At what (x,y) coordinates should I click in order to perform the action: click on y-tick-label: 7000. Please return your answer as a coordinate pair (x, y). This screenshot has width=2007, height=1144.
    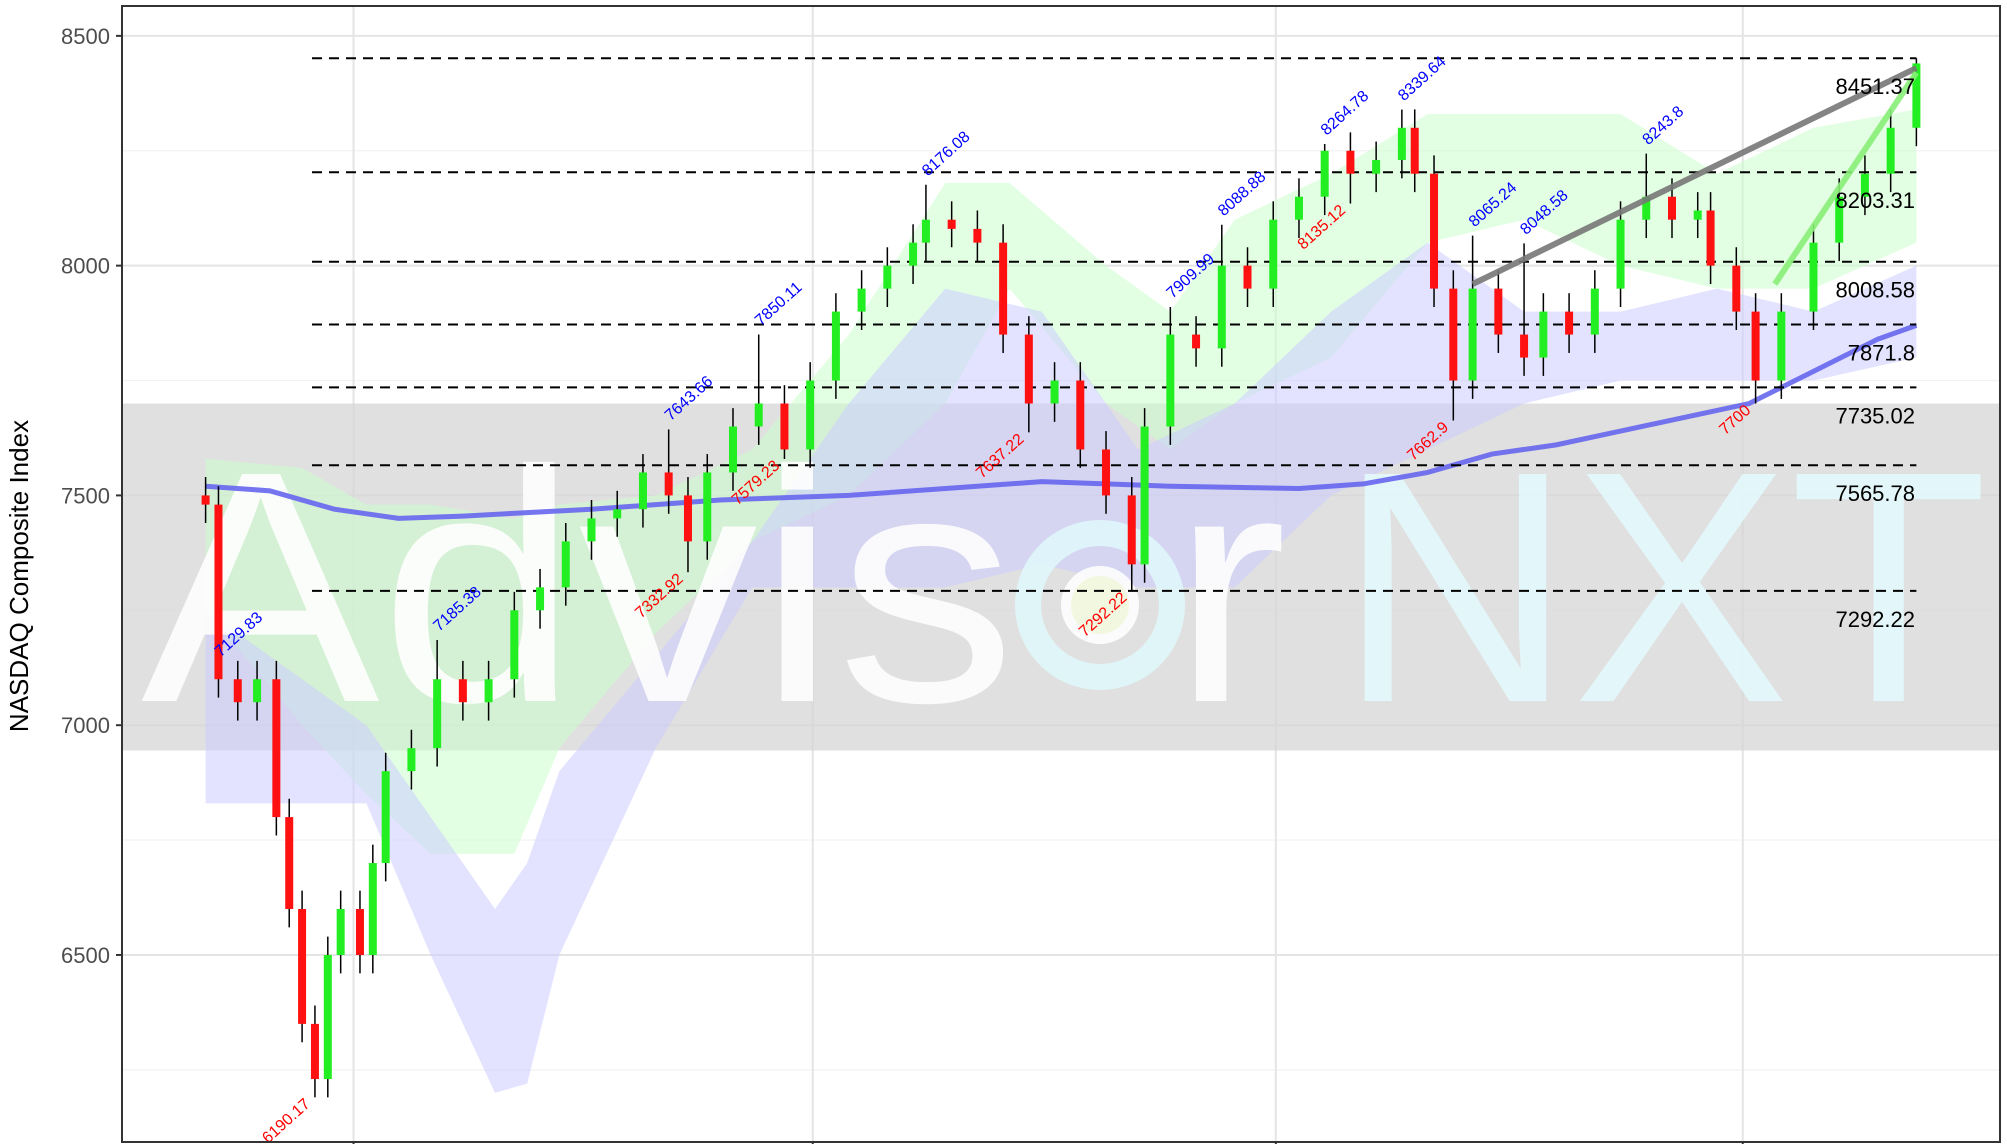
    Looking at the image, I should click on (85, 725).